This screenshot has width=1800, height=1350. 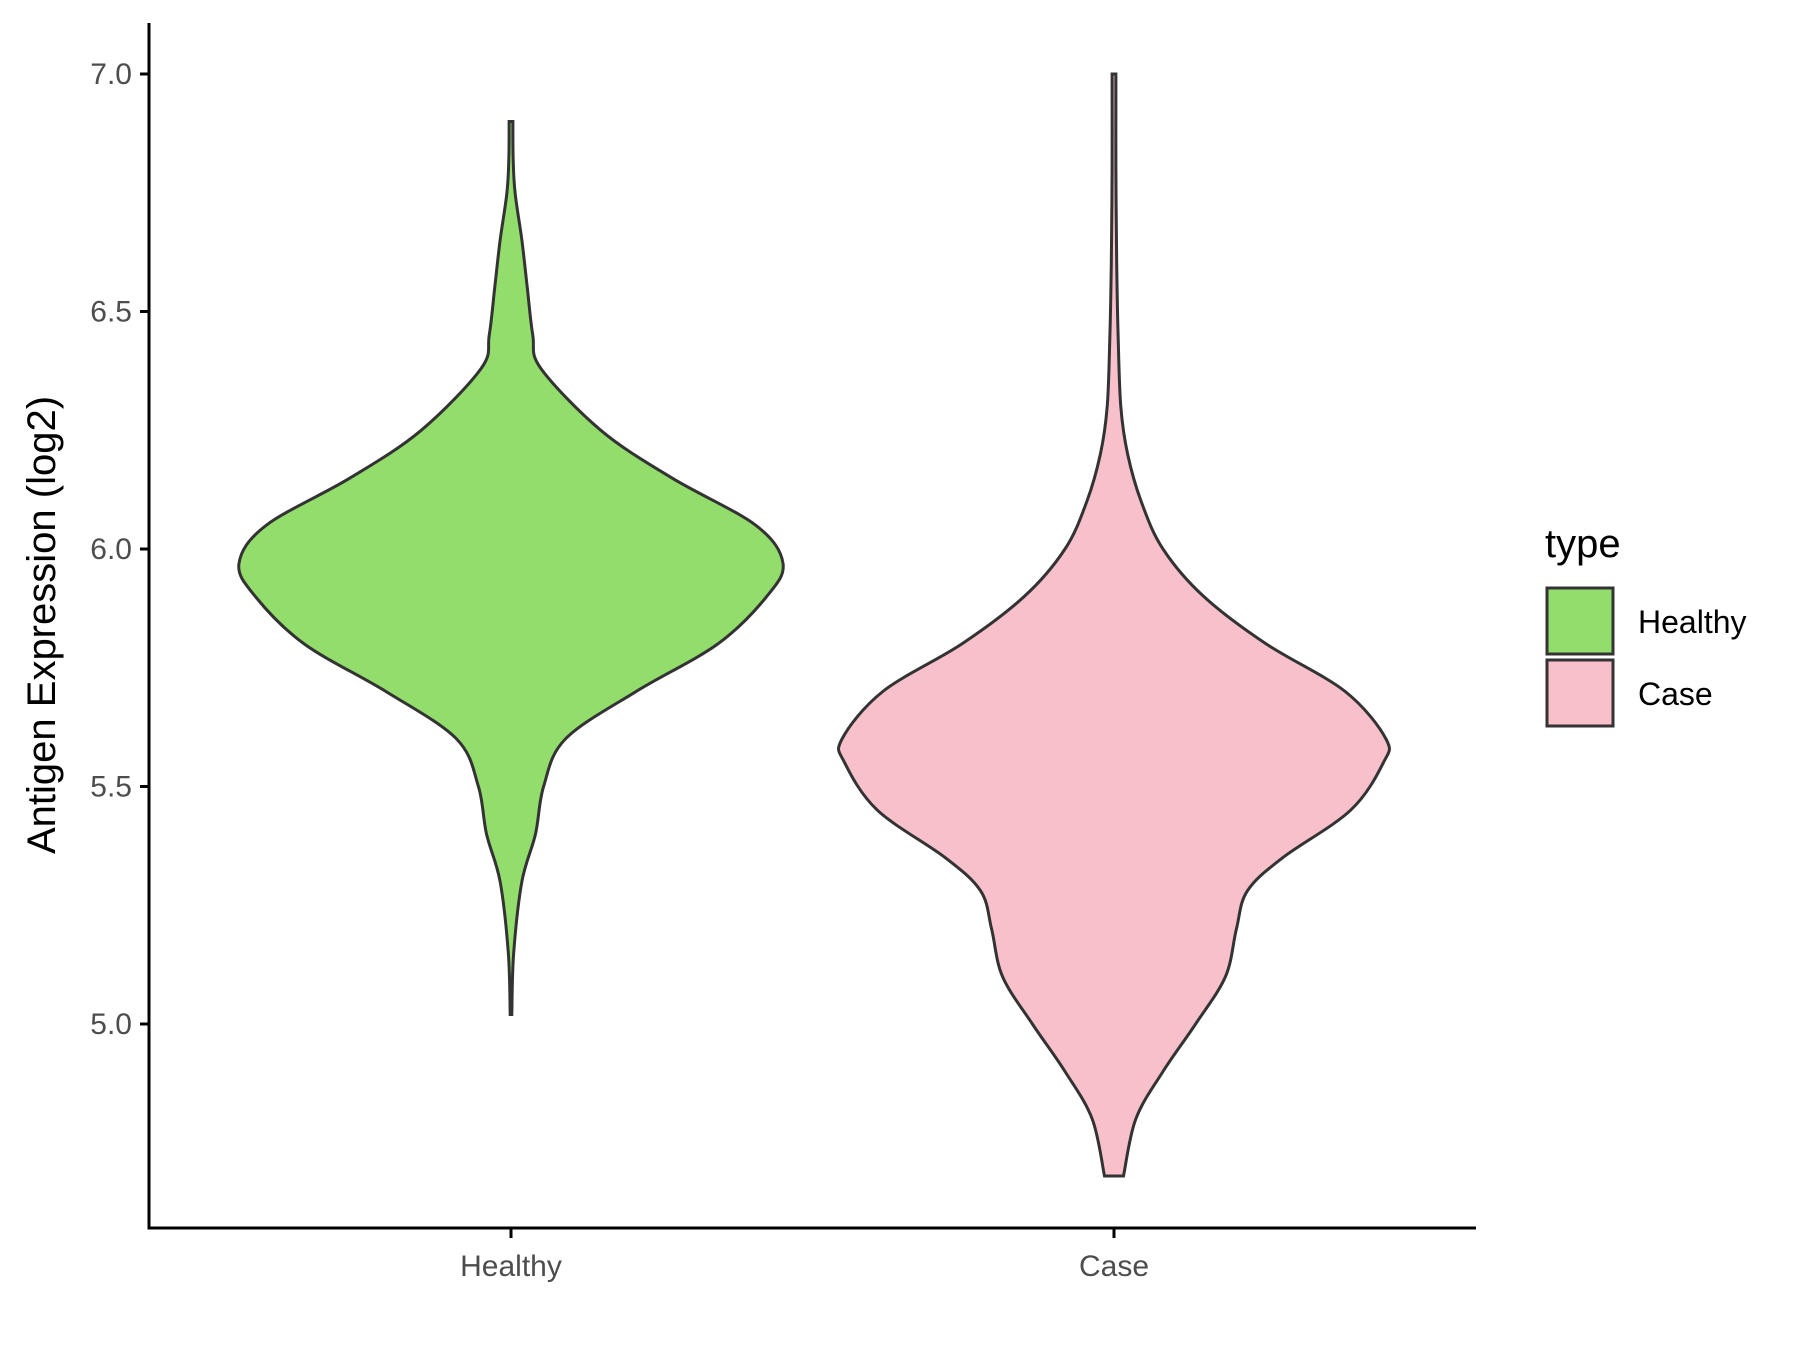 What do you see at coordinates (1114, 1266) in the screenshot?
I see `x-tick-label: Case` at bounding box center [1114, 1266].